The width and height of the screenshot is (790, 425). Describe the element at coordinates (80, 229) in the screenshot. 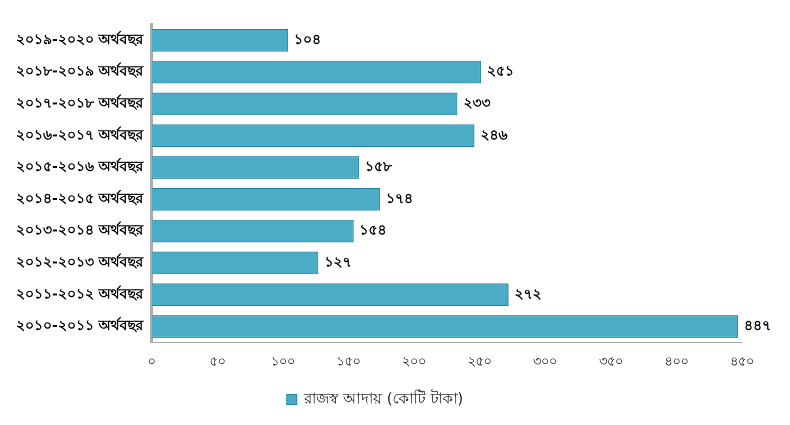

I see `y-tick-label: ২০১৩-২০১৪ অর্থবছর` at that location.